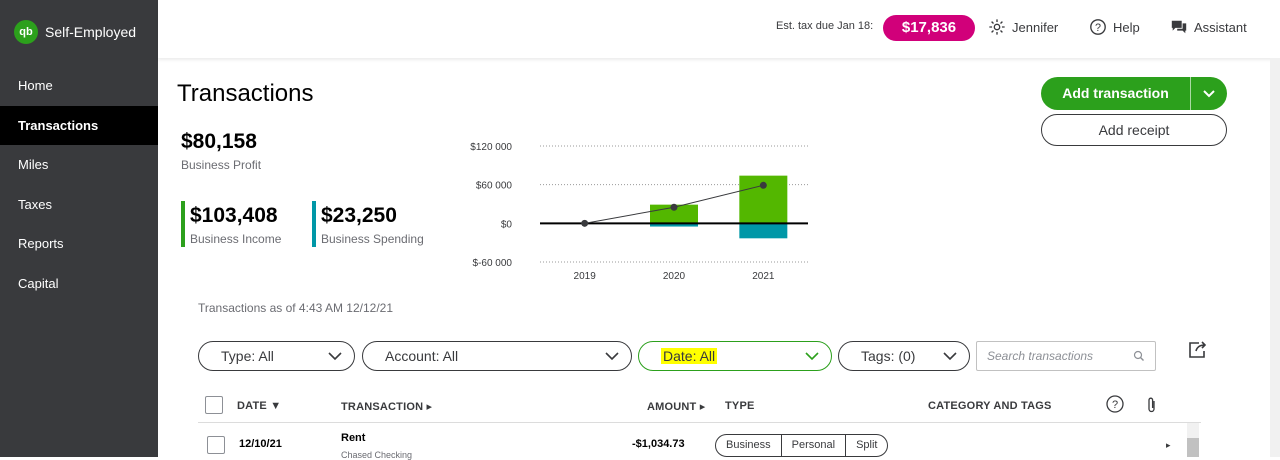 This screenshot has width=1280, height=460. Describe the element at coordinates (997, 27) in the screenshot. I see `gear-icon` at that location.